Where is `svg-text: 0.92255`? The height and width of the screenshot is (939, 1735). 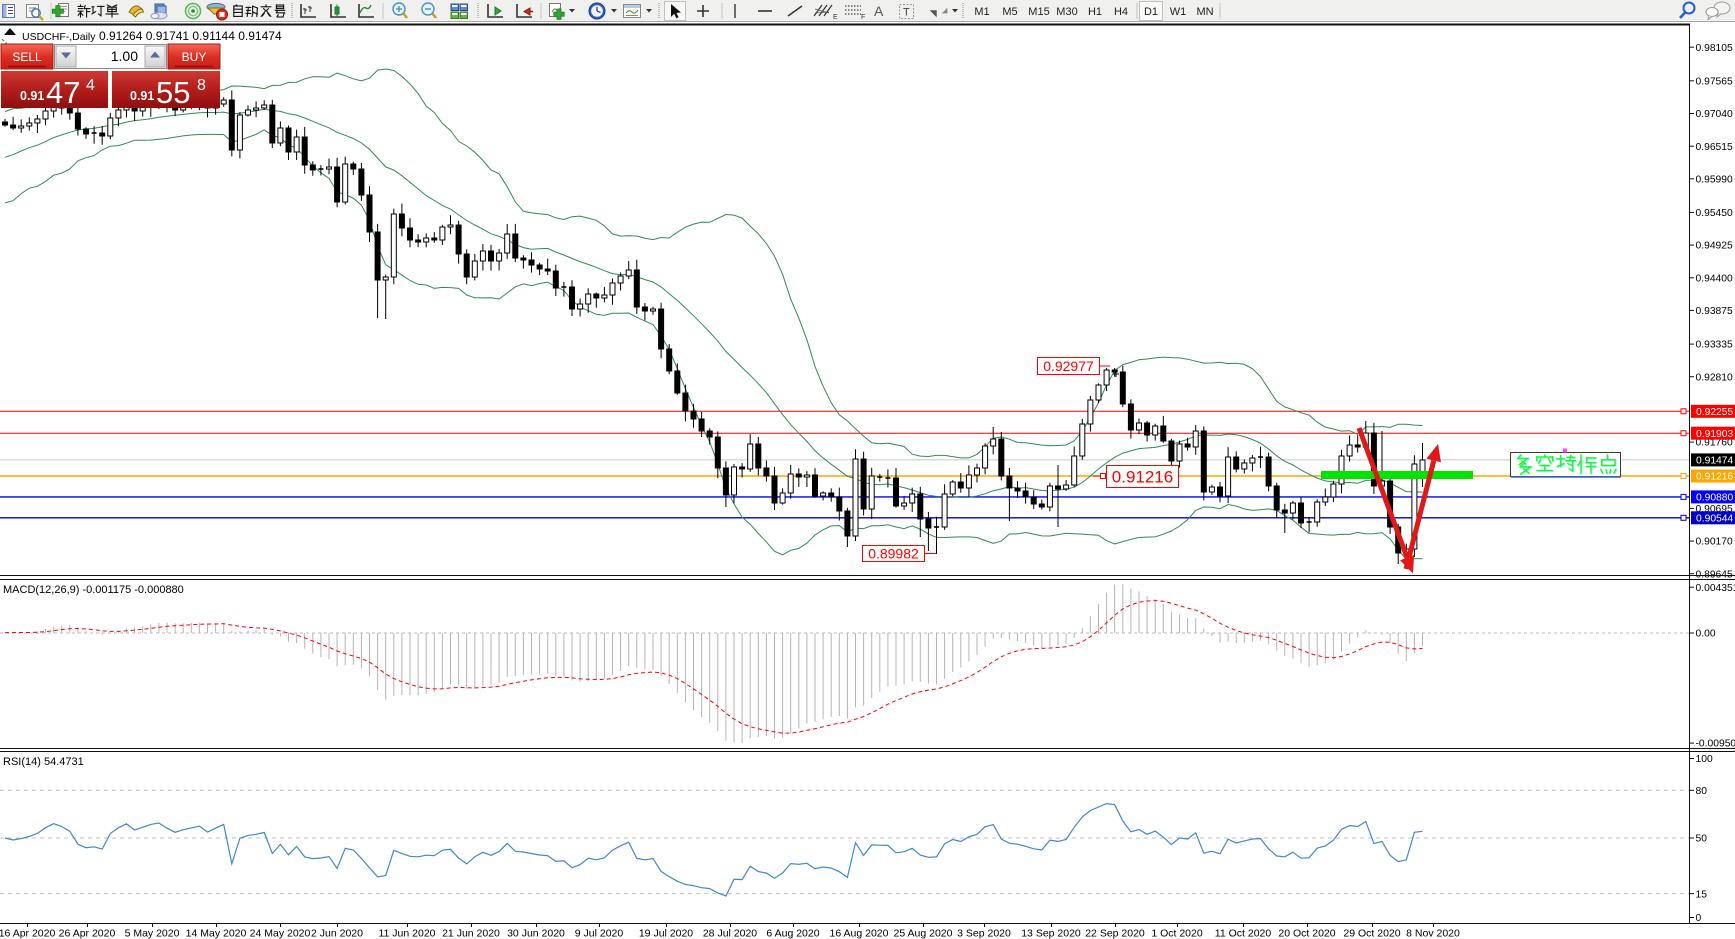
svg-text: 0.92255 is located at coordinates (1714, 412).